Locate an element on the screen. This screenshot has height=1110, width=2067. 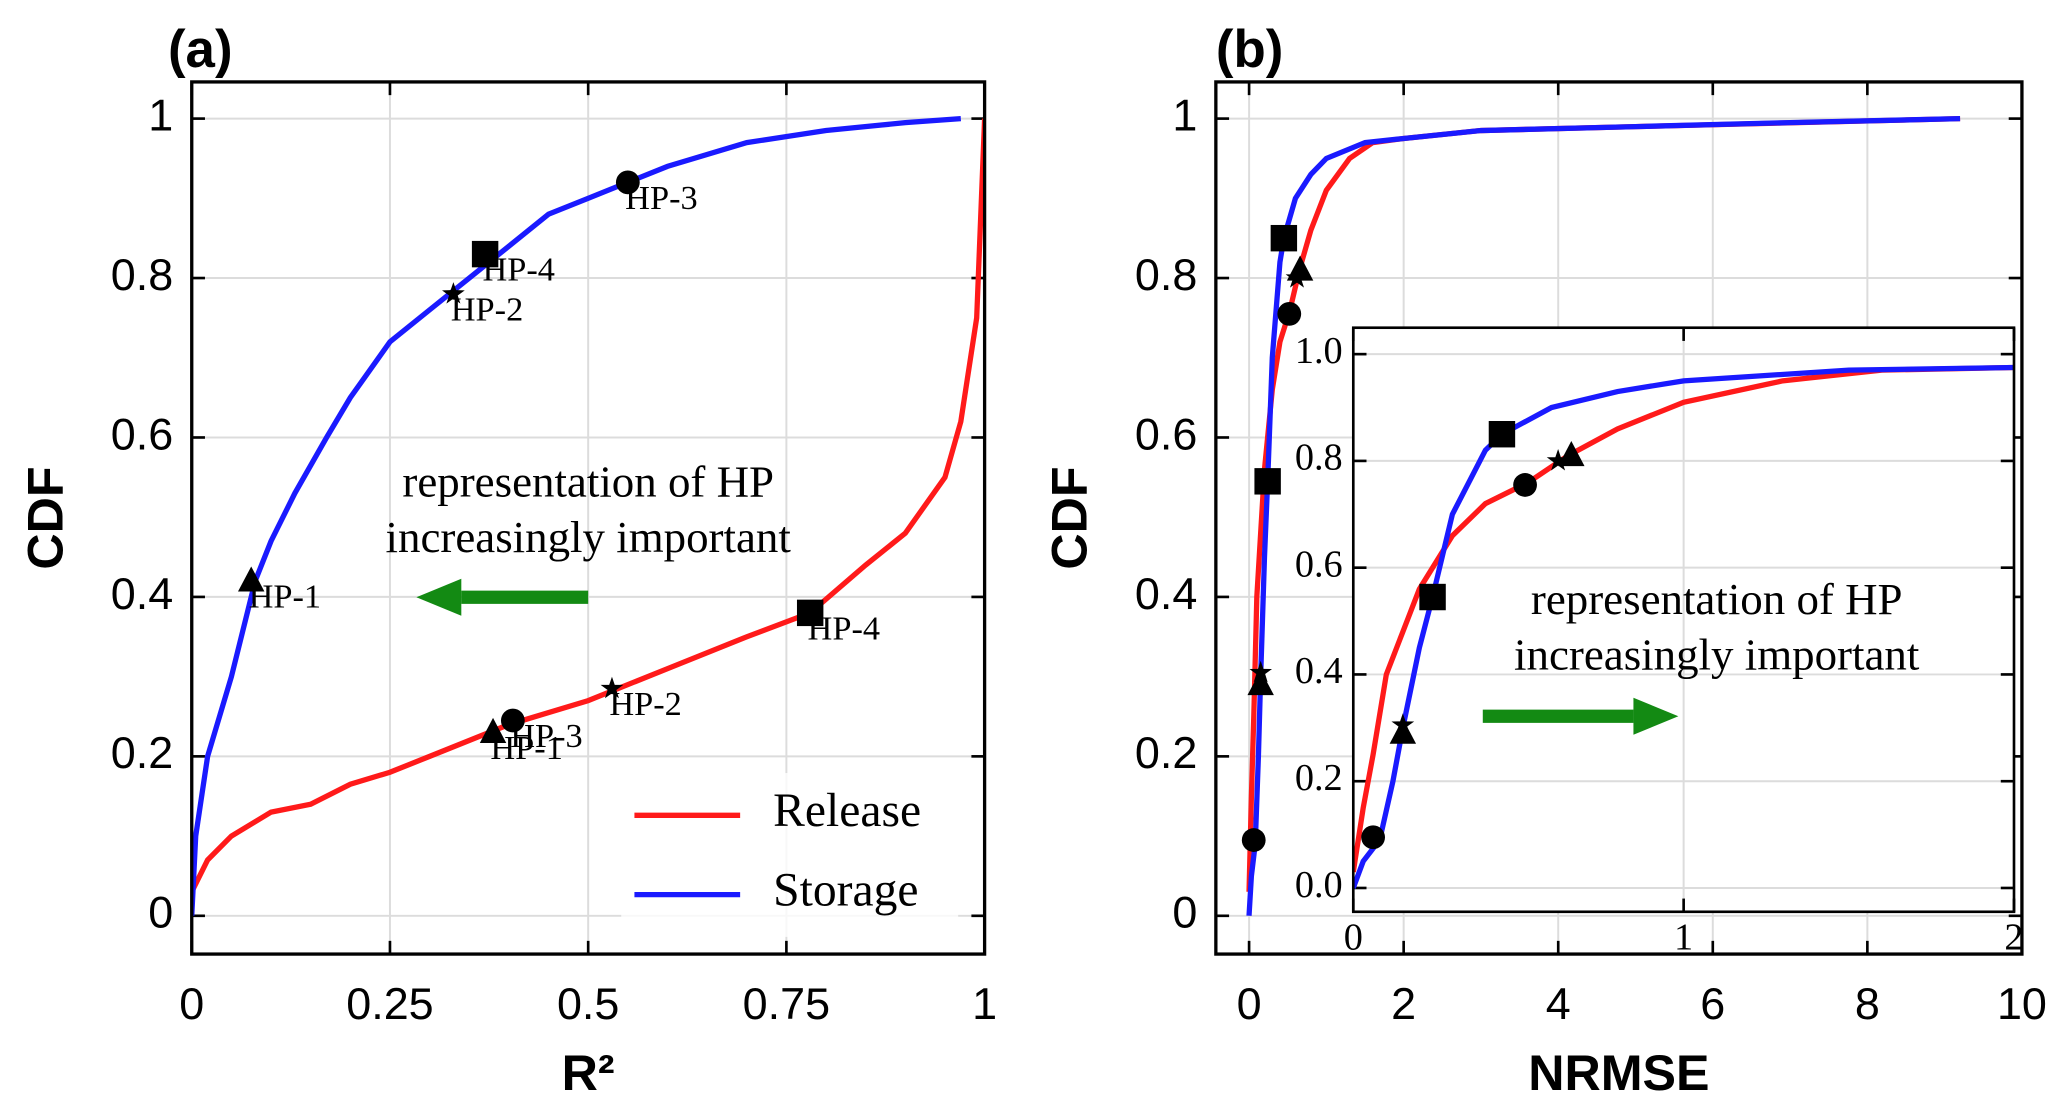
x-axis-label: NRMSE is located at coordinates (1618, 1073).